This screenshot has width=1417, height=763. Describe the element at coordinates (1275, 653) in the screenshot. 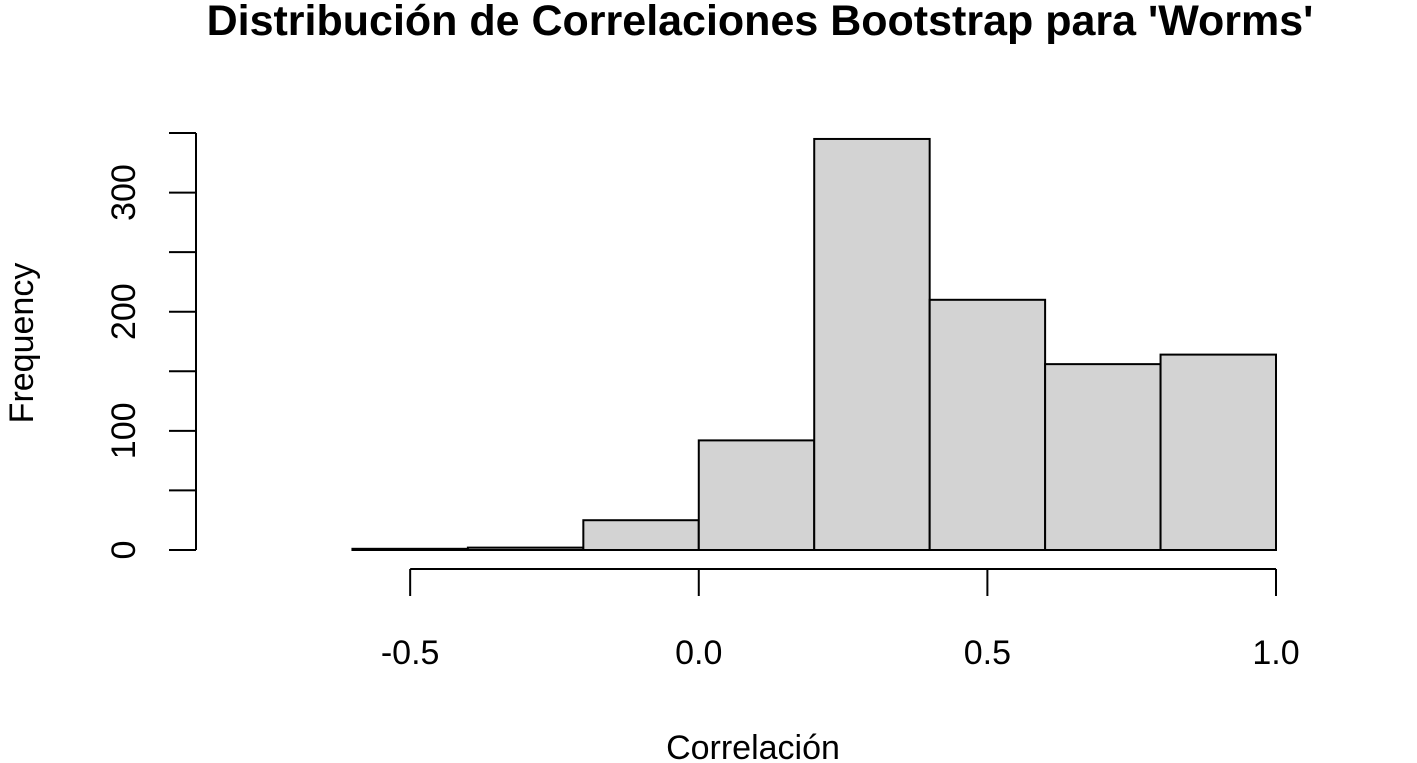

I see `x-tick-label: 1.0` at that location.